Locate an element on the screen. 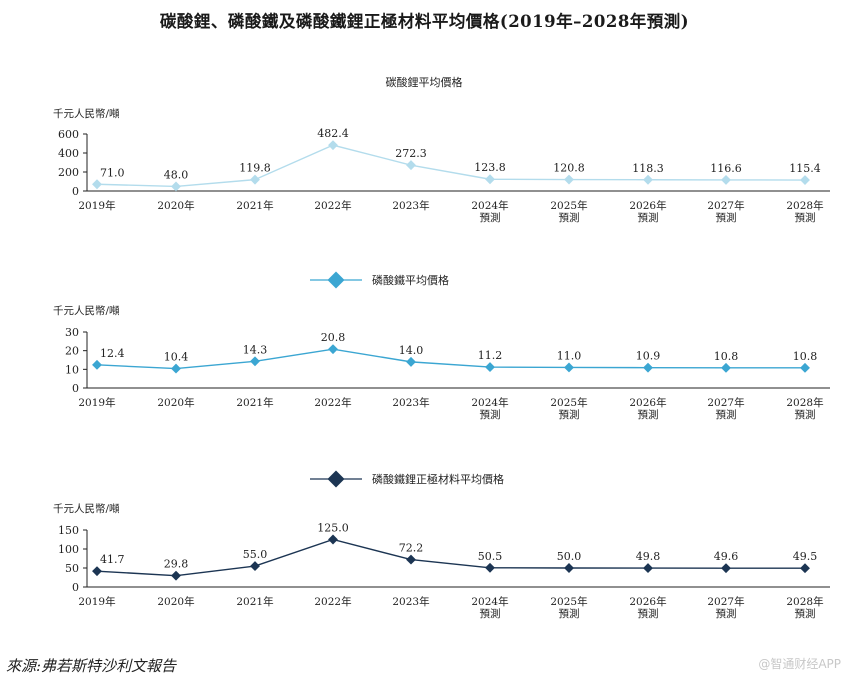  chart-0-data-label: 71.0 is located at coordinates (112, 172).